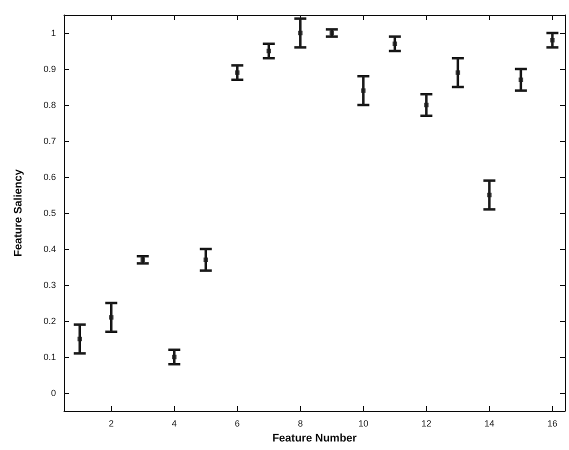  Describe the element at coordinates (174, 423) in the screenshot. I see `x-tick-label: 4` at that location.